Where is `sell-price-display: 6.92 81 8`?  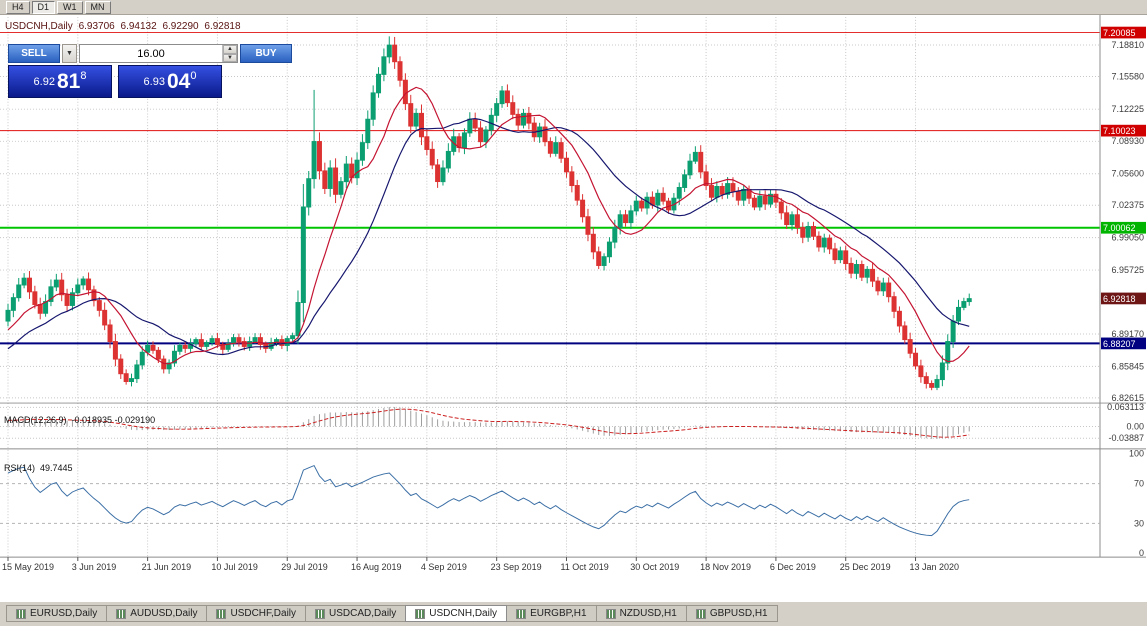
sell-price-display: 6.92 81 8 is located at coordinates (60, 81).